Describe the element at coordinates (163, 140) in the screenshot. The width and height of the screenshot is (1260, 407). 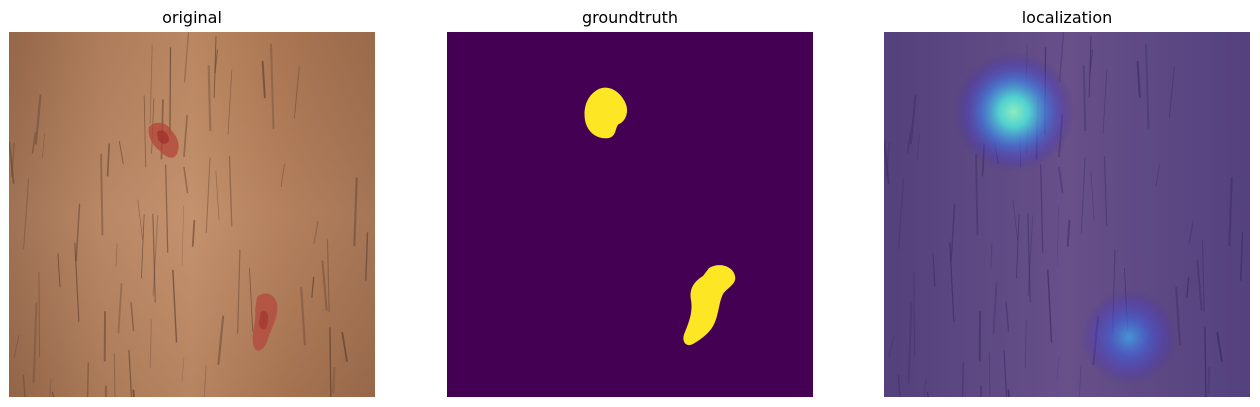
I see `red-defect-top` at that location.